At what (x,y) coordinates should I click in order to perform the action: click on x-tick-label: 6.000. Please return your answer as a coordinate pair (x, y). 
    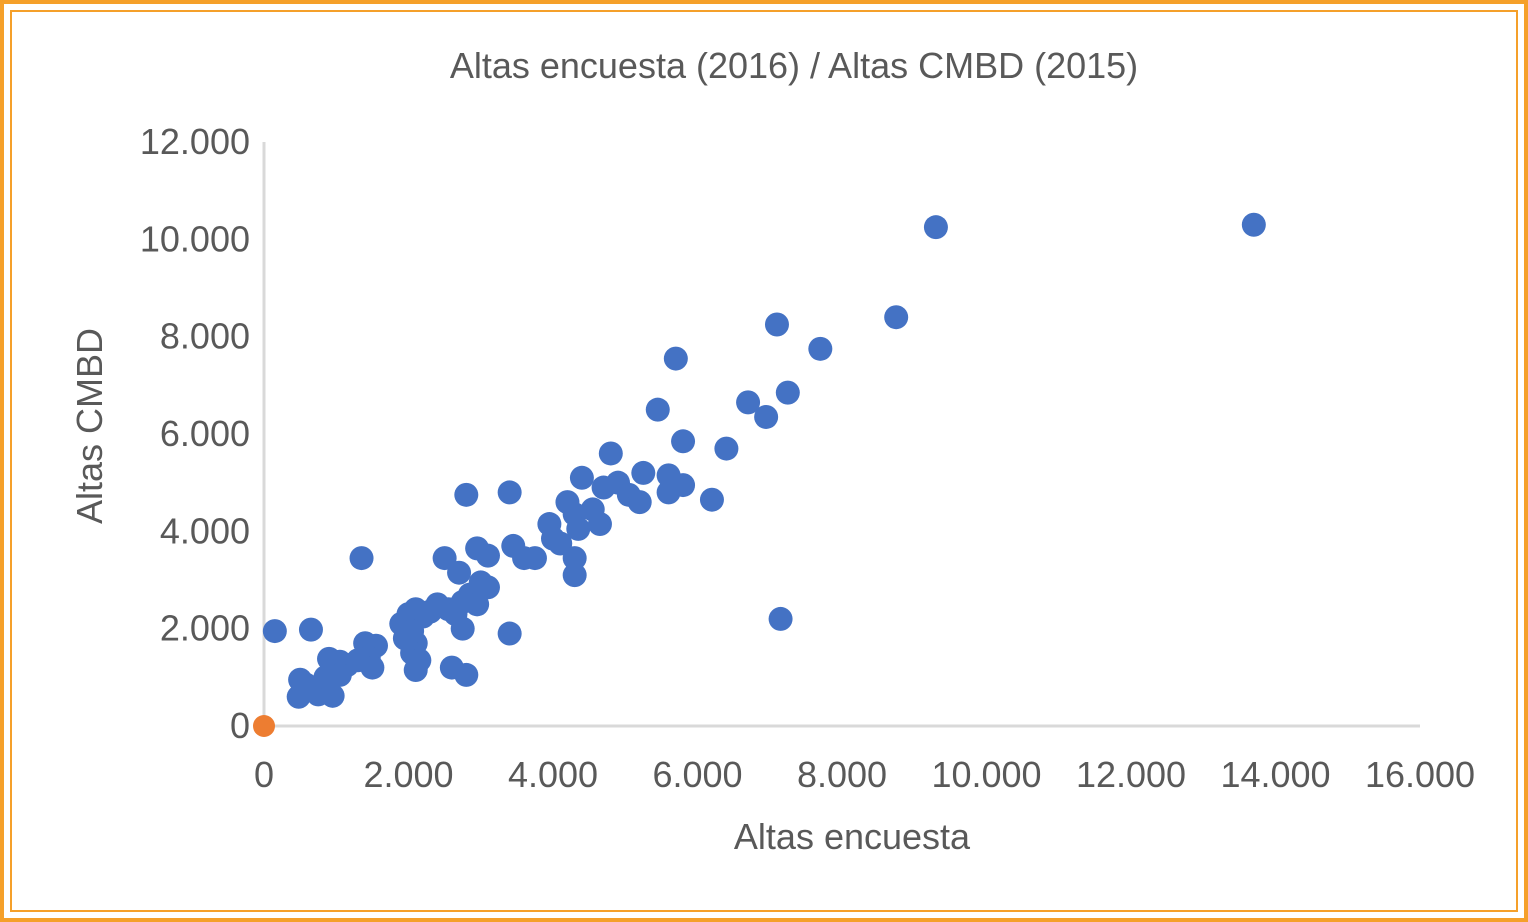
    Looking at the image, I should click on (697, 774).